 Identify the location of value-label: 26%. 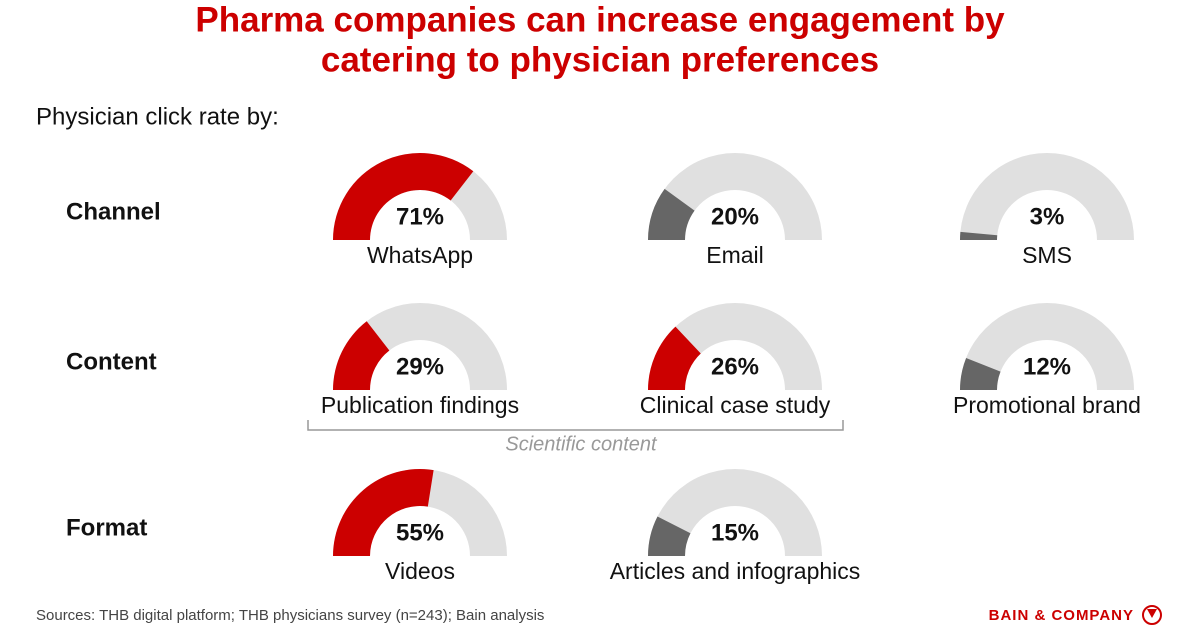
(735, 366).